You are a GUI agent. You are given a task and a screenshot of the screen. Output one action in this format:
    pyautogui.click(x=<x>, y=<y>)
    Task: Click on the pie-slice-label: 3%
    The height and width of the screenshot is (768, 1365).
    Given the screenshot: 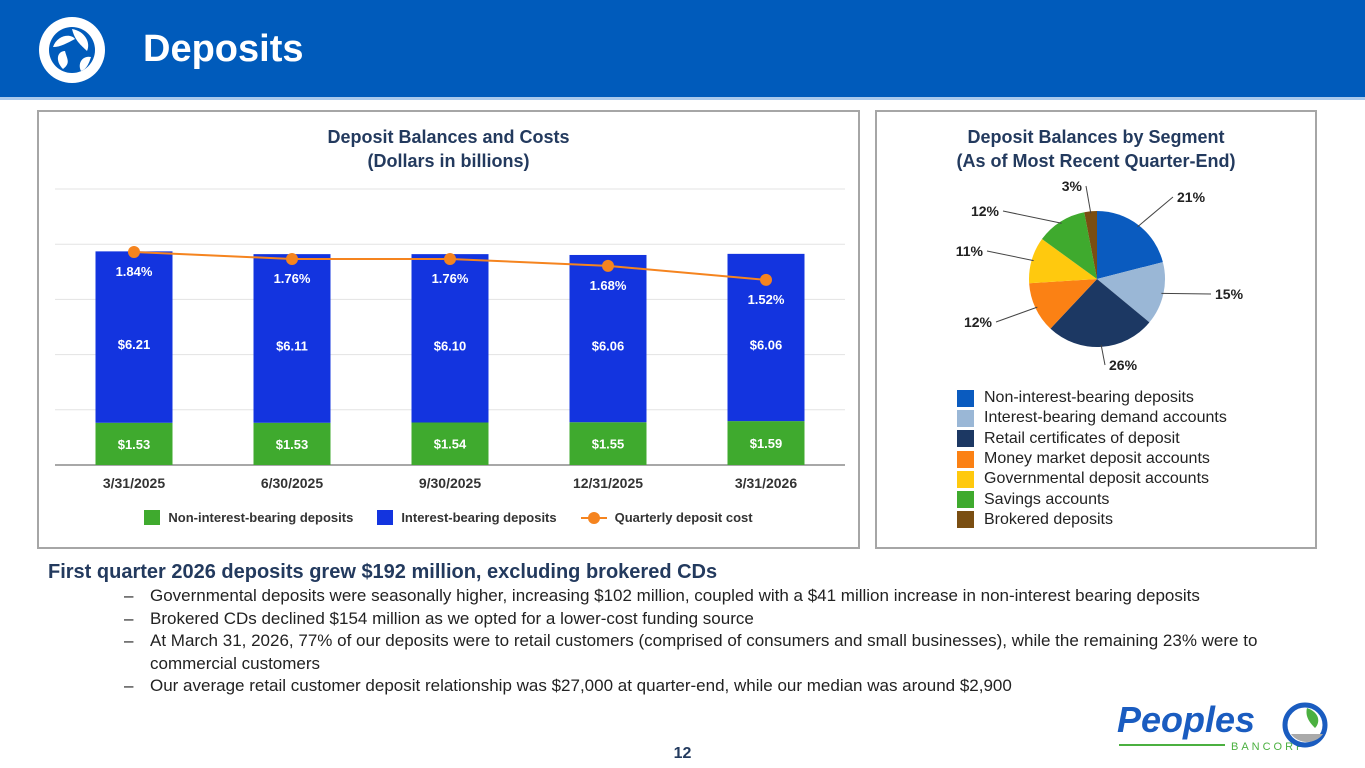 What is the action you would take?
    pyautogui.click(x=1072, y=186)
    